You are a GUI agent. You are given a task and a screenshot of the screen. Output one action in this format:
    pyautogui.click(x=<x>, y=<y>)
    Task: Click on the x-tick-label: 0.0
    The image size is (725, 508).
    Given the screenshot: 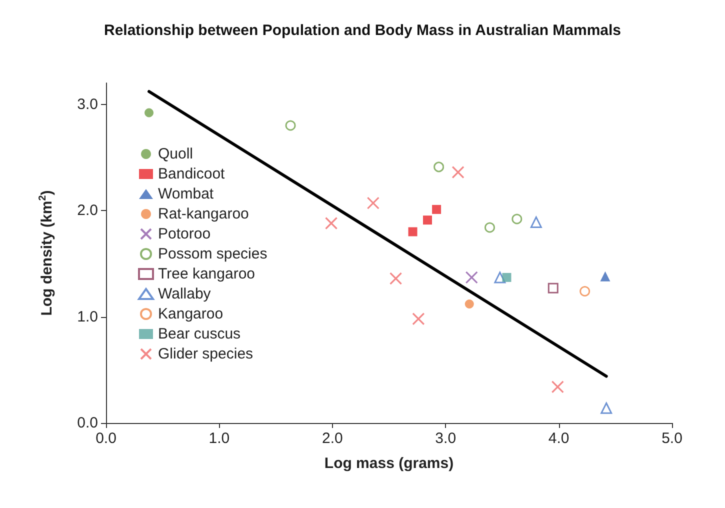 What is the action you would take?
    pyautogui.click(x=106, y=438)
    